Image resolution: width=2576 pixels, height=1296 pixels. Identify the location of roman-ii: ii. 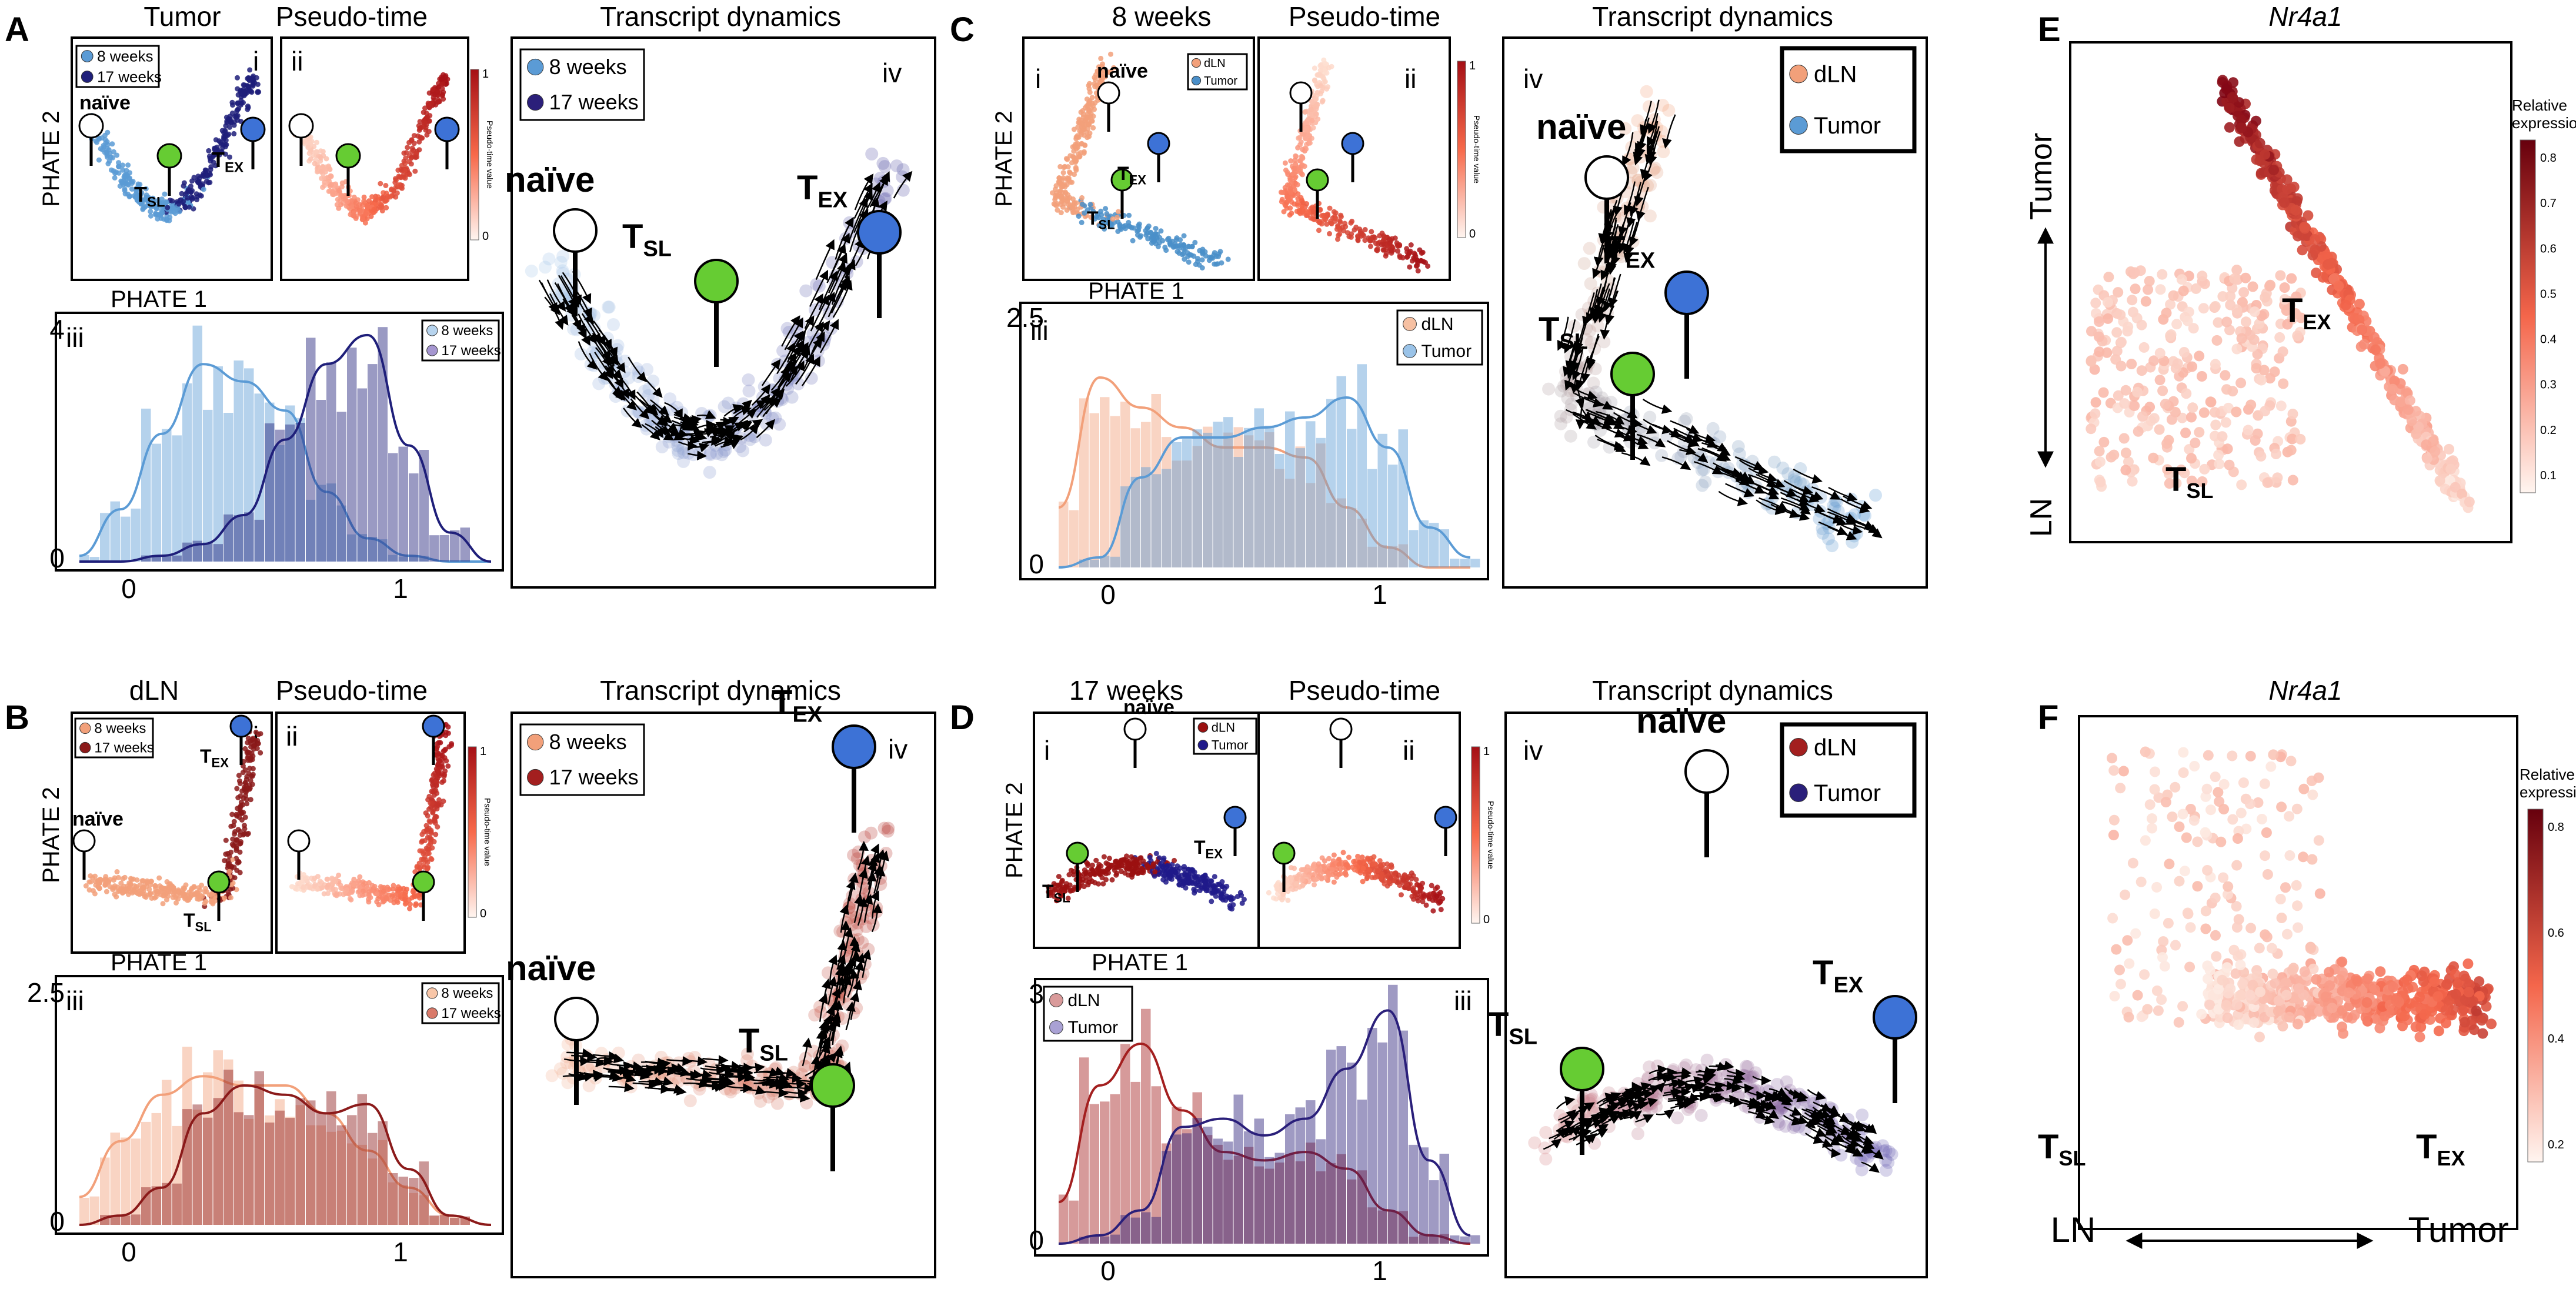
(1410, 79).